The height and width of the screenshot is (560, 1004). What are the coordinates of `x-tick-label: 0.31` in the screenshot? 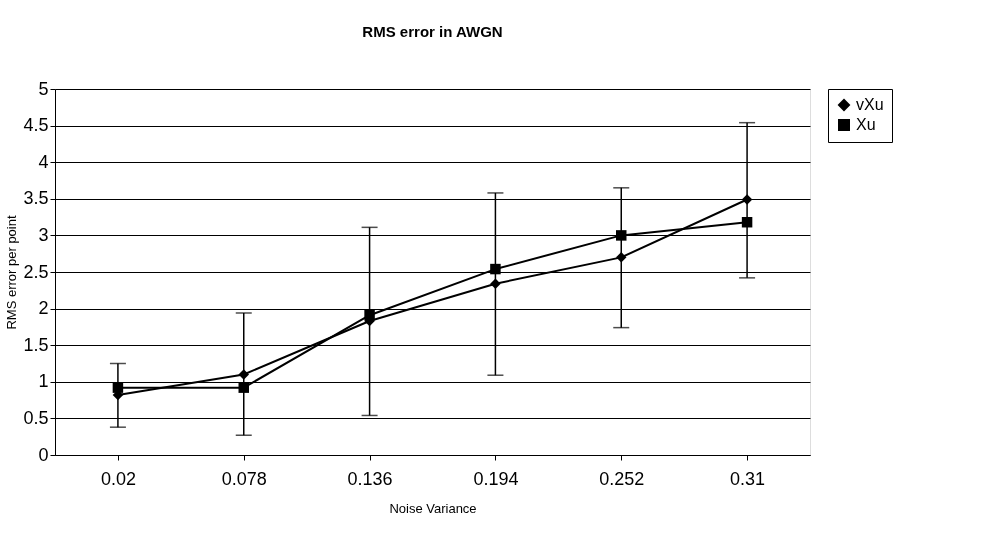 It's located at (748, 478).